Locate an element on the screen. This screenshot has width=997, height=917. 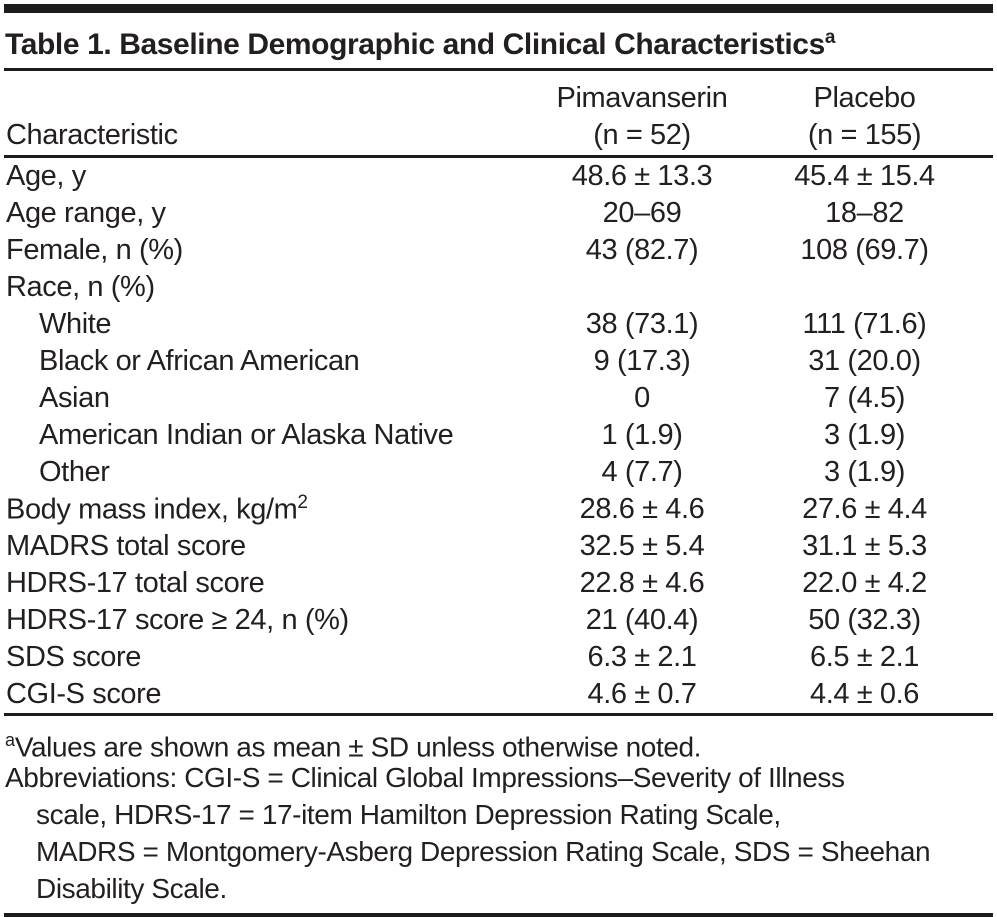
row-label: Body mass index, kg/m2 is located at coordinates (157, 509).